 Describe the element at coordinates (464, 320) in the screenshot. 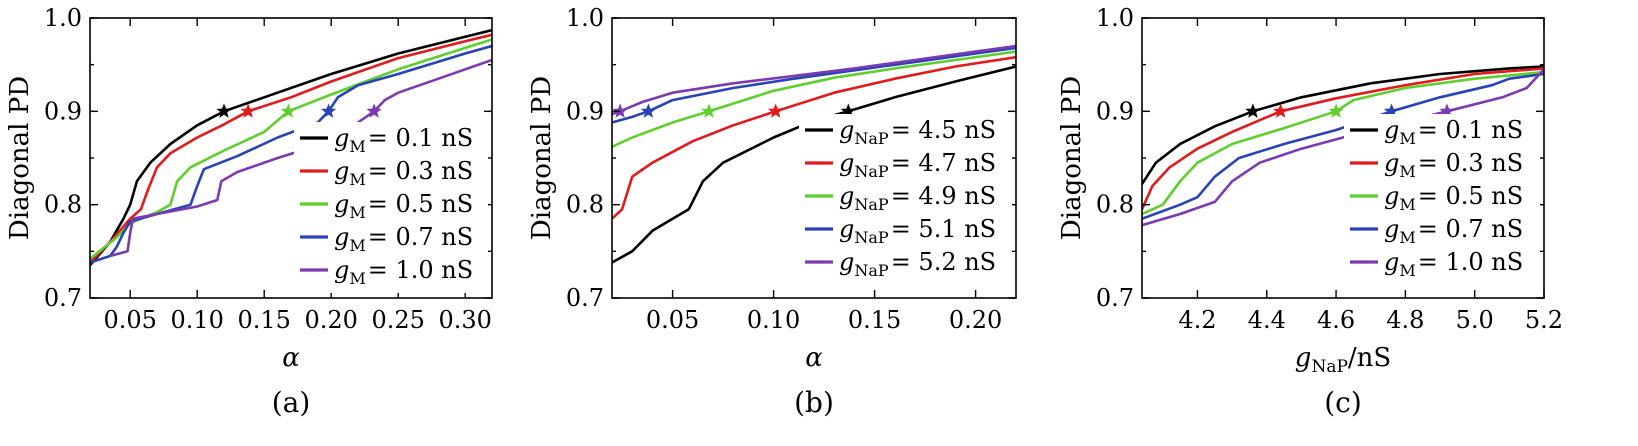

I see `x-tick-label: 0.30` at that location.